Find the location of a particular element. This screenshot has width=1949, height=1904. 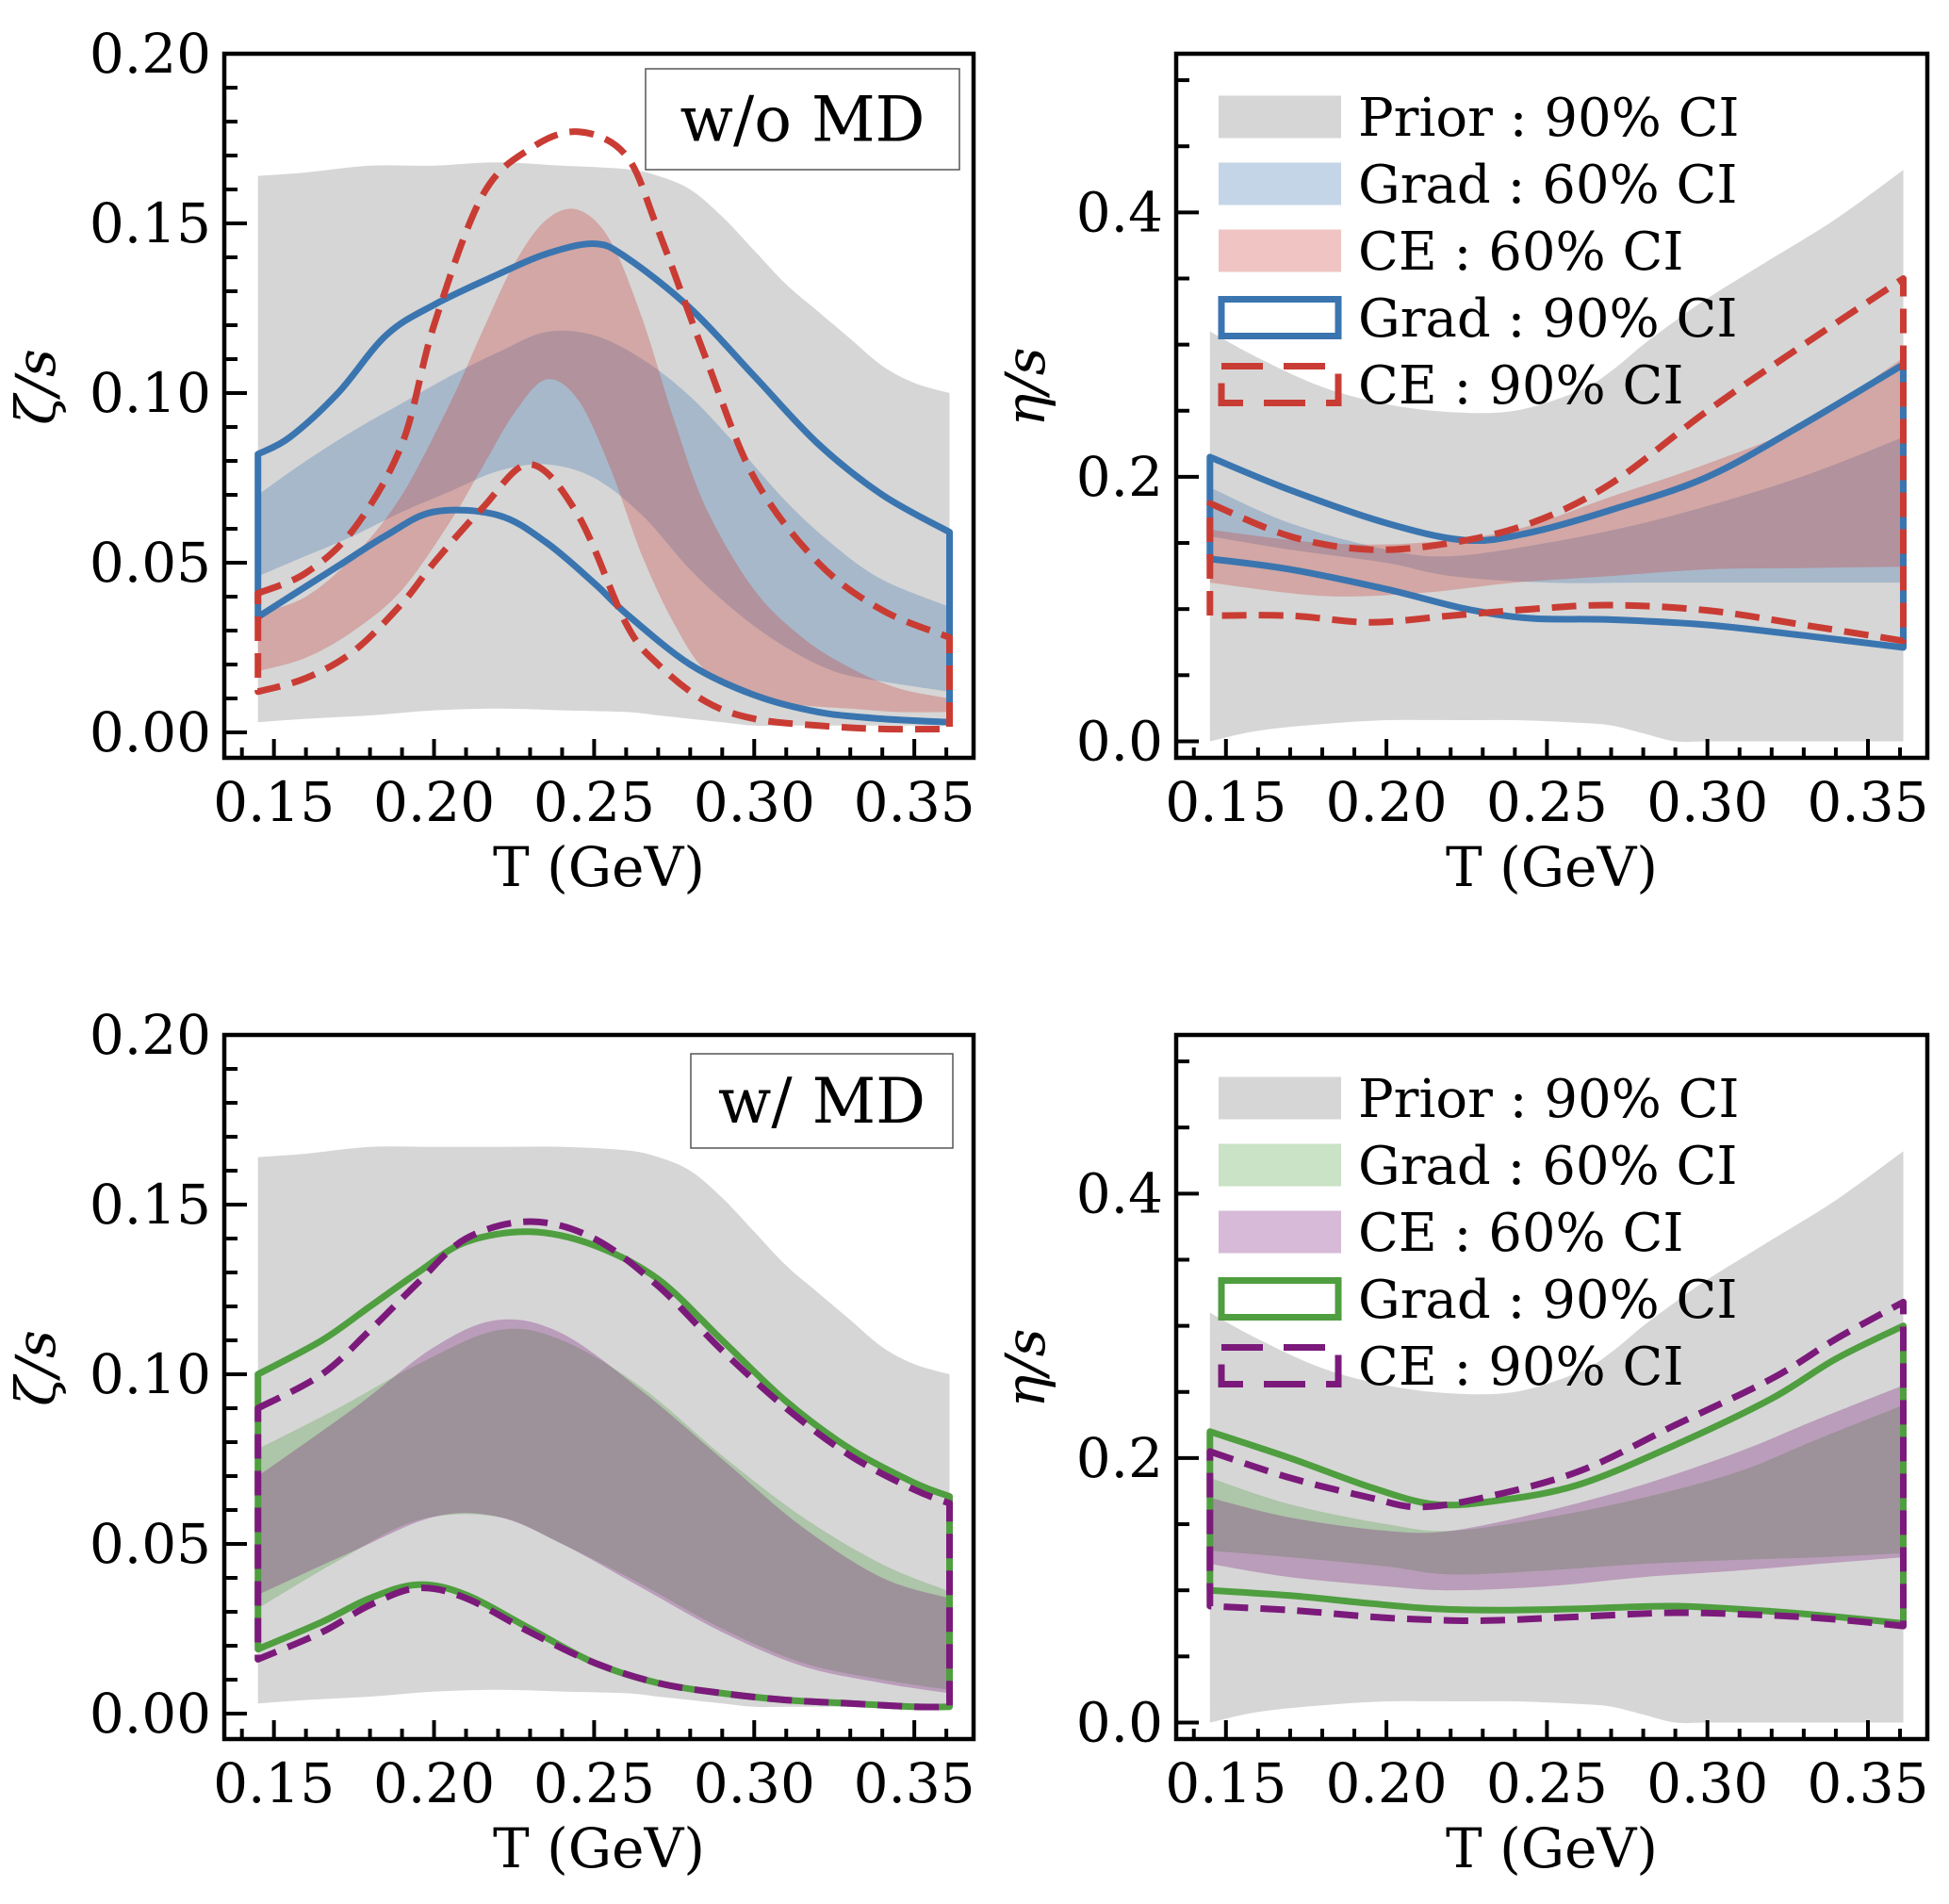

annotation-label: w/o MD is located at coordinates (802, 120).